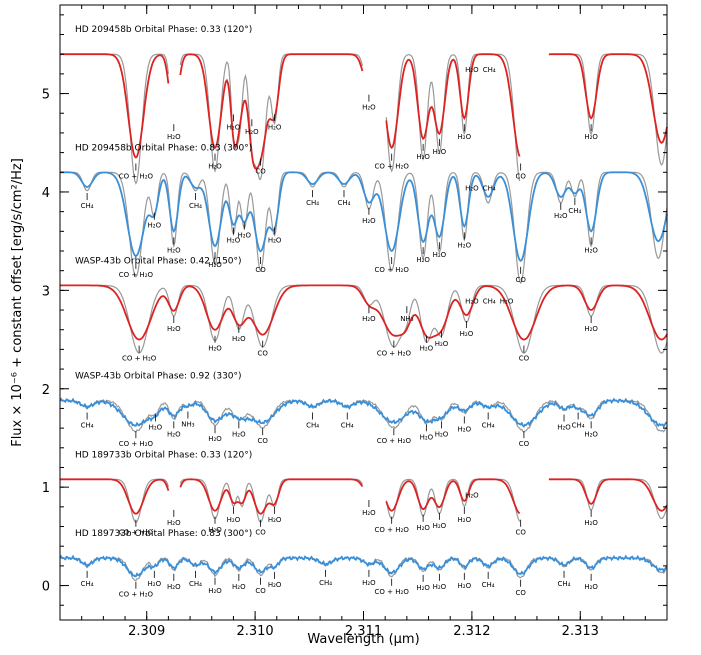 Image resolution: width=701 pixels, height=655 pixels. I want to click on y-tick-label: 4, so click(46, 193).